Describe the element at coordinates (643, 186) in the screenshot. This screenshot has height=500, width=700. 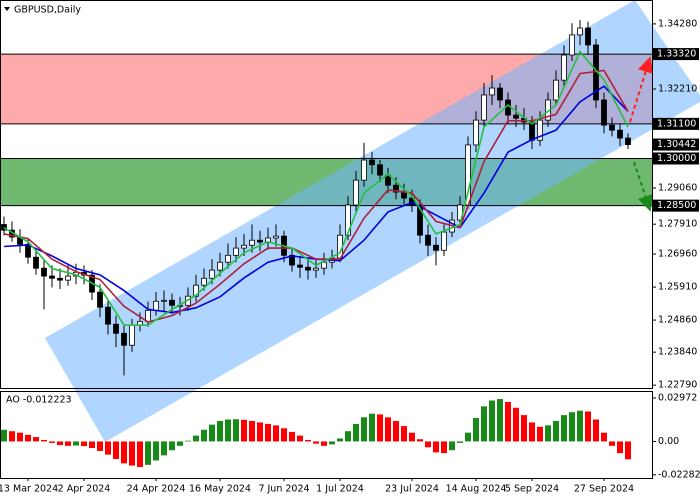
I see `down-arrow` at that location.